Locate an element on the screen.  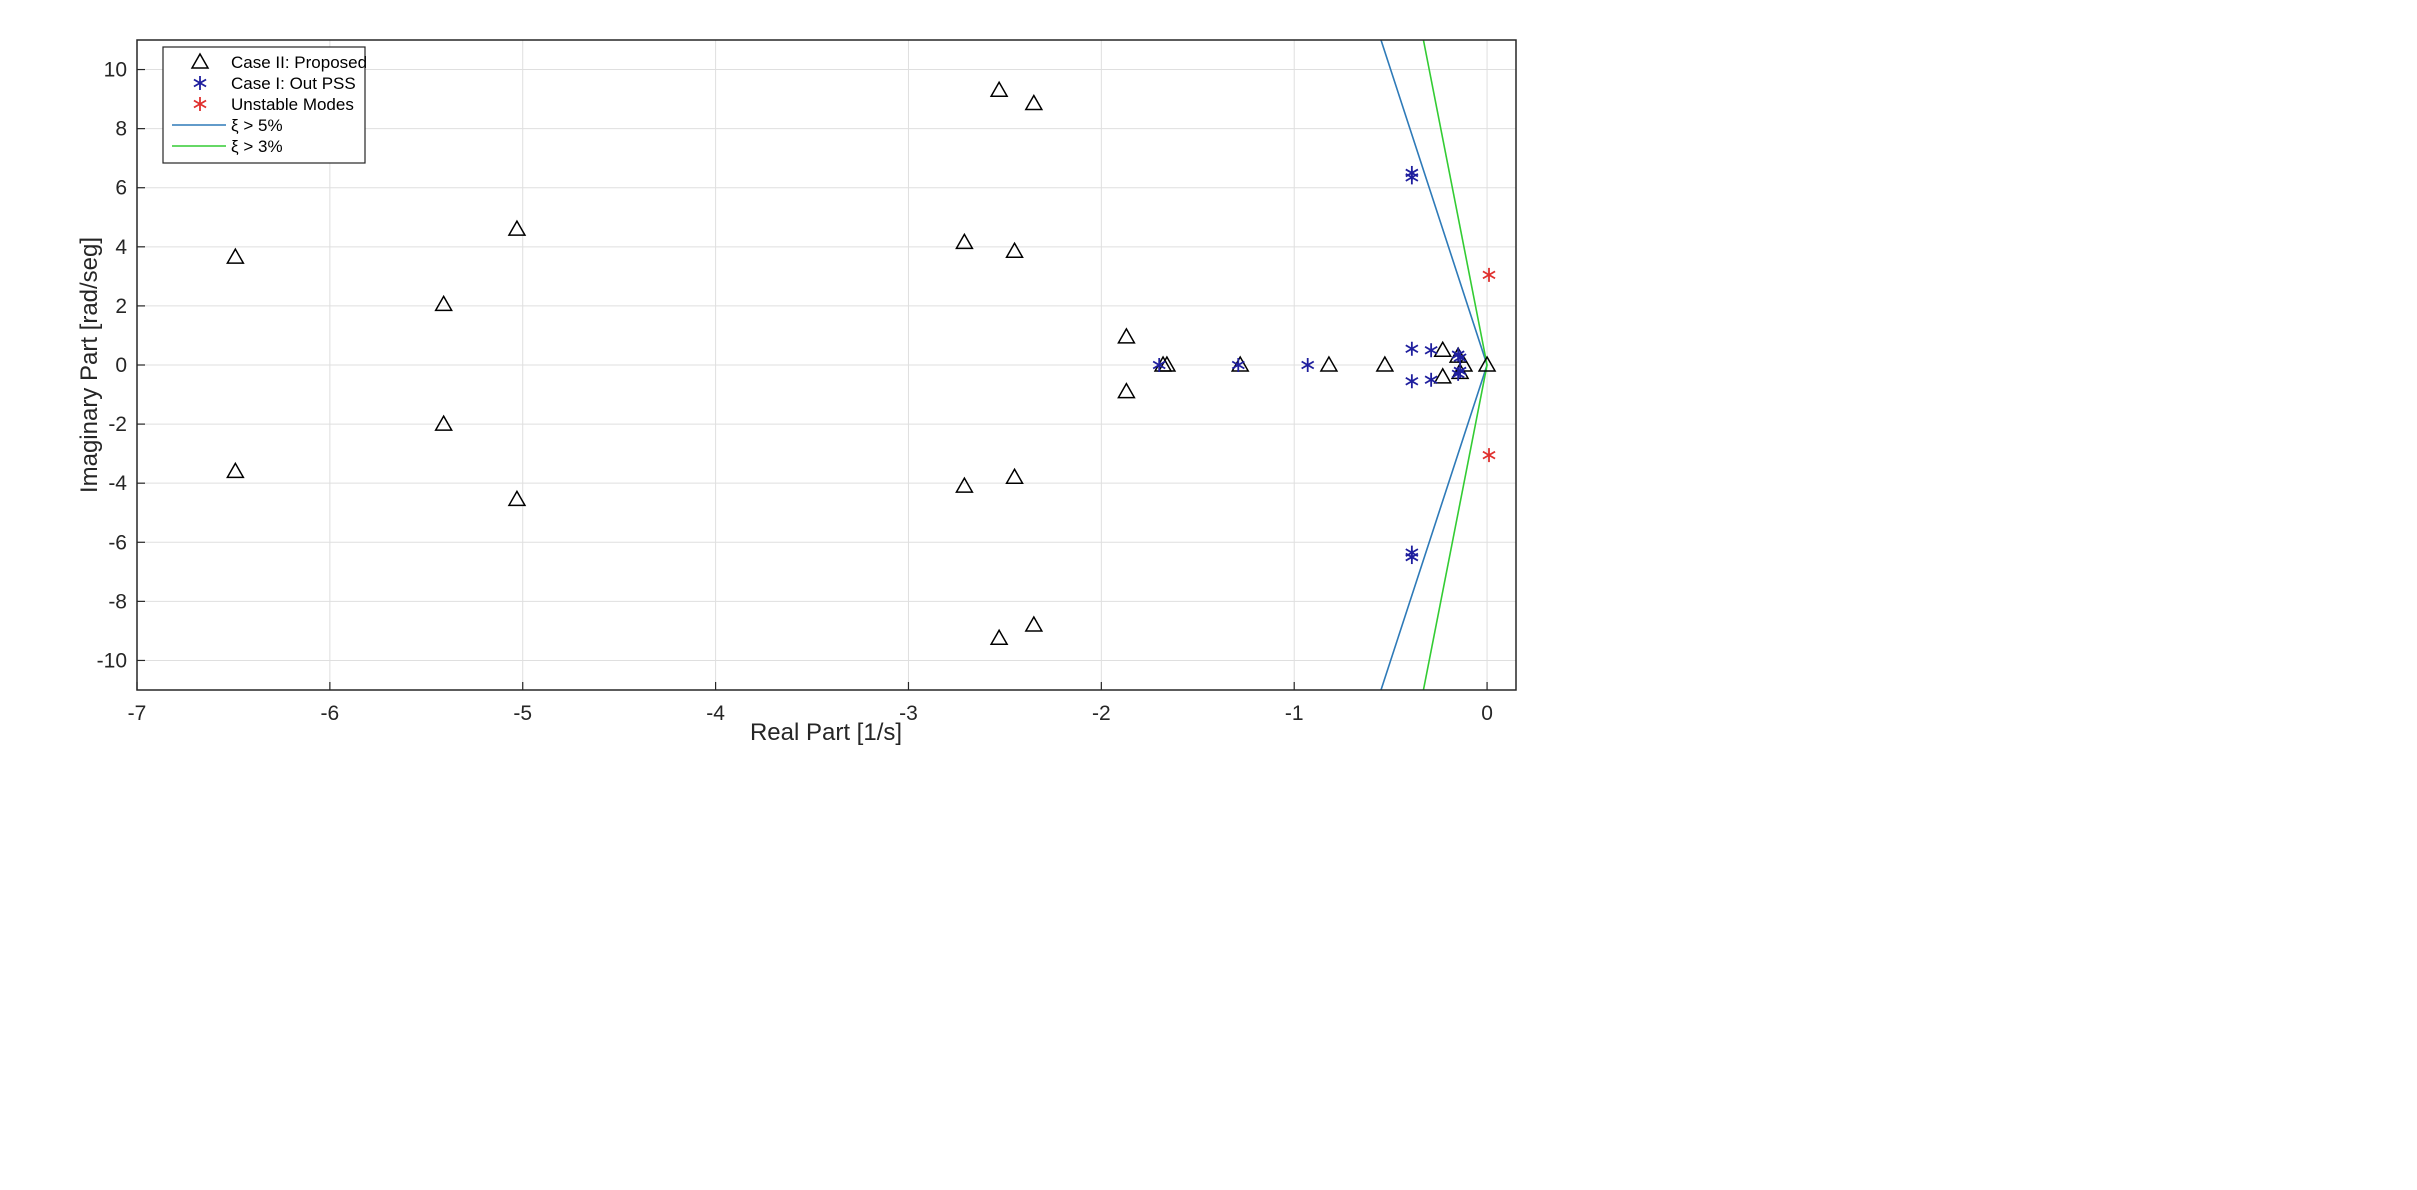
x-tick-label: 0 is located at coordinates (1487, 713).